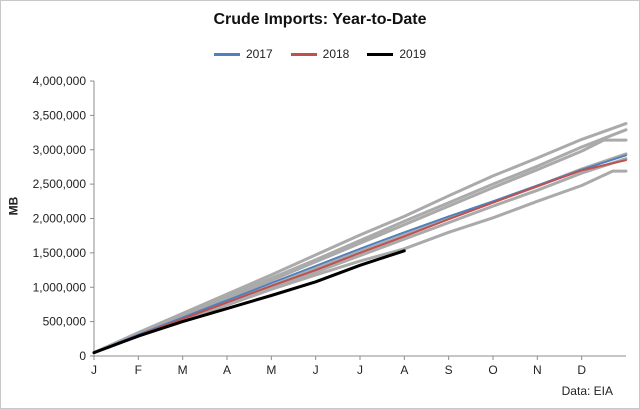  Describe the element at coordinates (60, 219) in the screenshot. I see `y-tick-label: 2,000,000` at that location.